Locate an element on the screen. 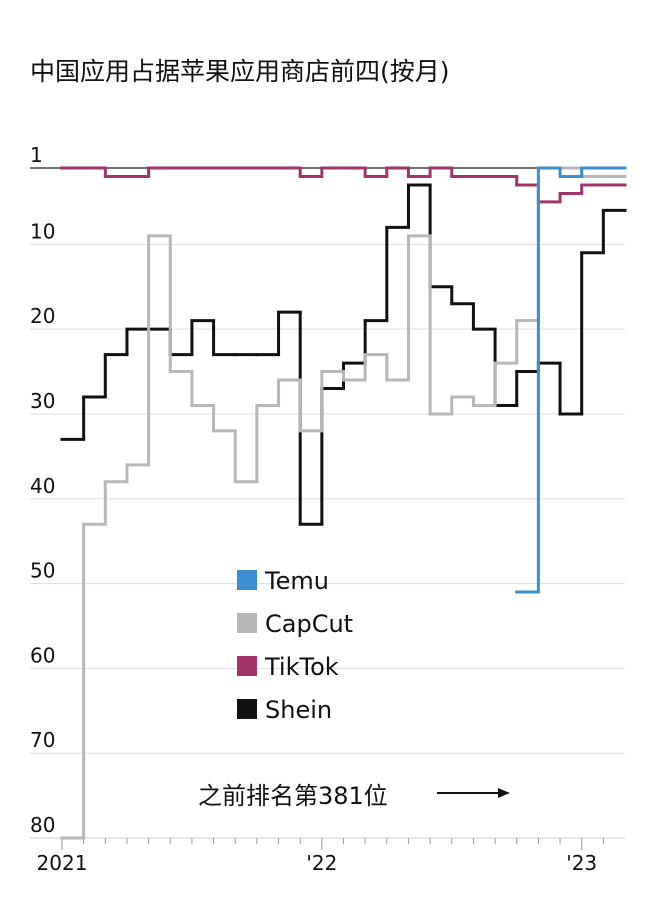 This screenshot has height=900, width=652. annotation: 之前排名第381位 is located at coordinates (293, 796).